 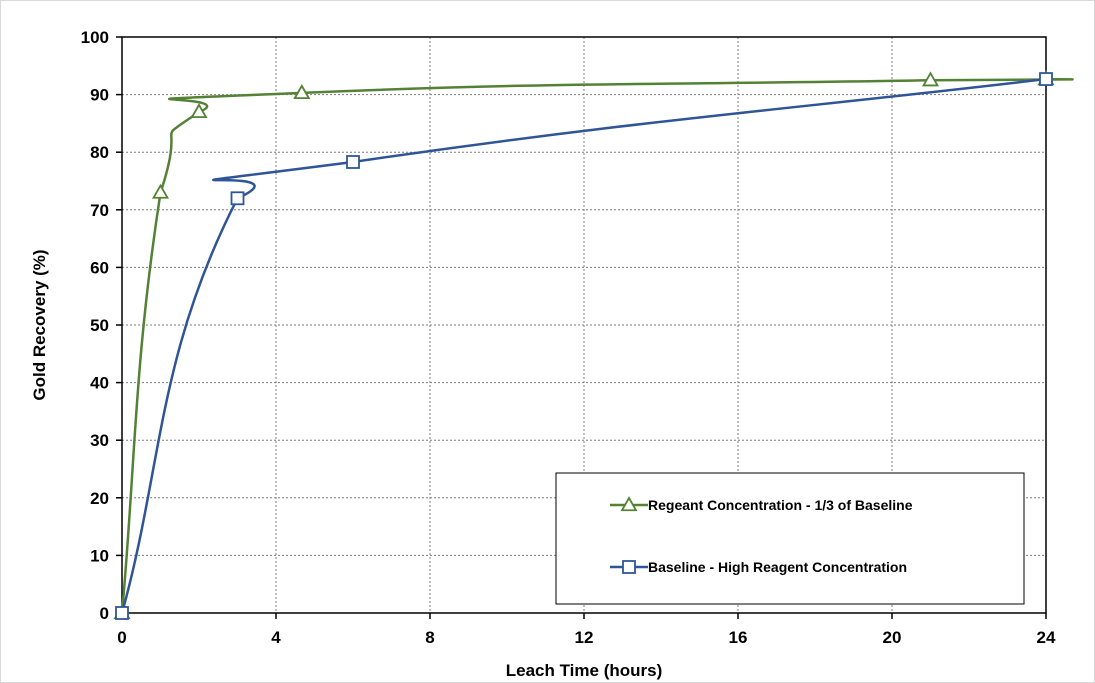 I want to click on y-tick-label: 70, so click(x=99, y=210).